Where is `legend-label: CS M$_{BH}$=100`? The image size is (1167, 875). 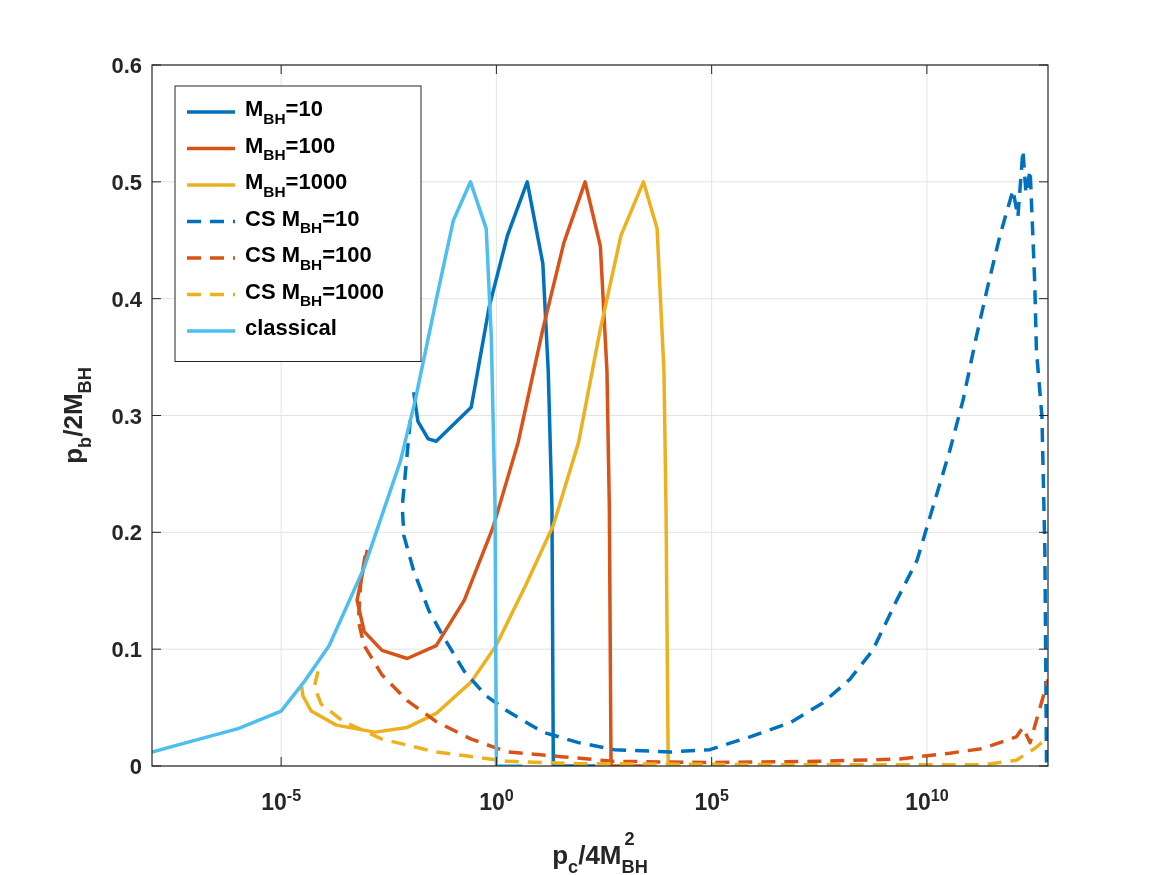
legend-label: CS M$_{BH}$=100 is located at coordinates (308, 257).